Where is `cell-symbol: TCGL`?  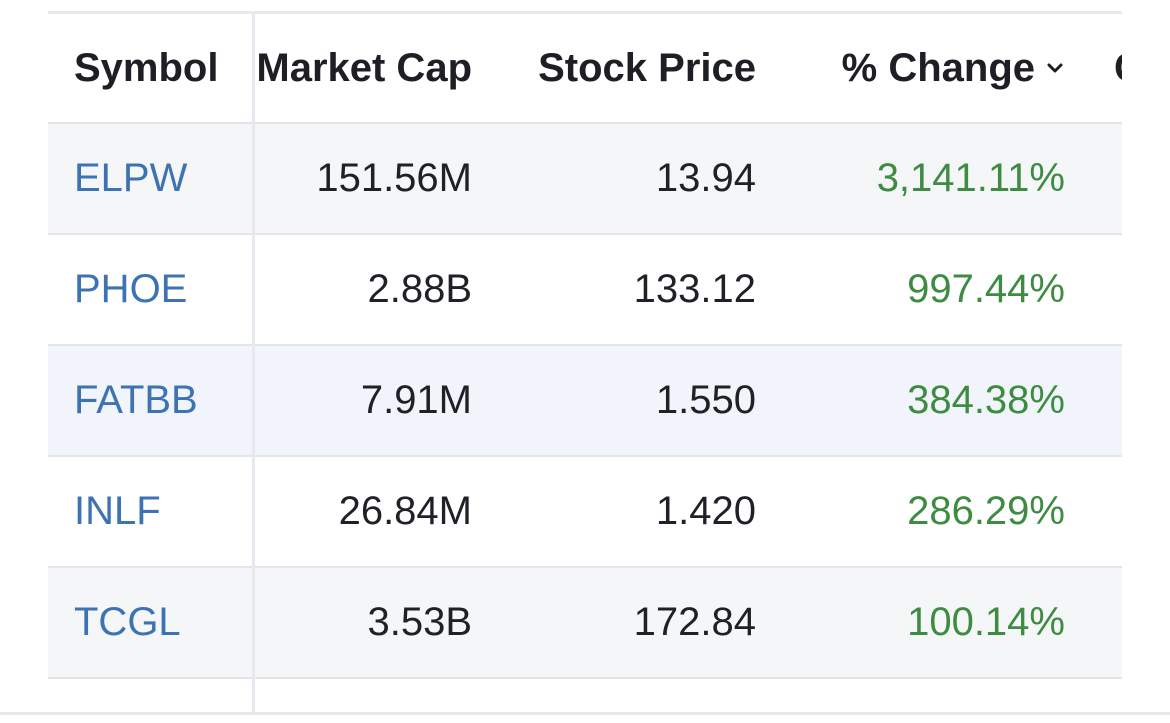
cell-symbol: TCGL is located at coordinates (161, 622).